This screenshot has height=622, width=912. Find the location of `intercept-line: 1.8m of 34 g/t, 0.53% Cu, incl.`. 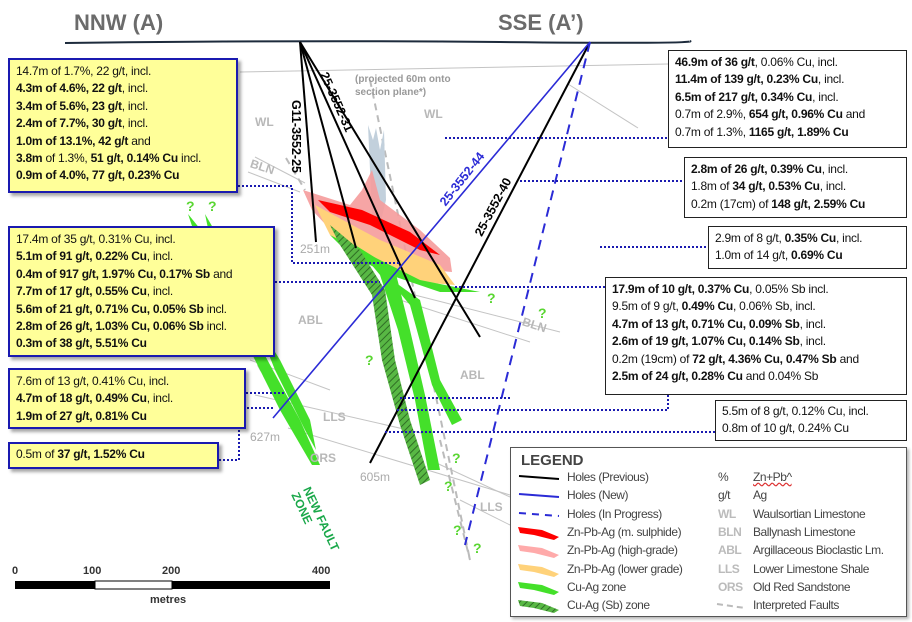

intercept-line: 1.8m of 34 g/t, 0.53% Cu, incl. is located at coordinates (795, 186).